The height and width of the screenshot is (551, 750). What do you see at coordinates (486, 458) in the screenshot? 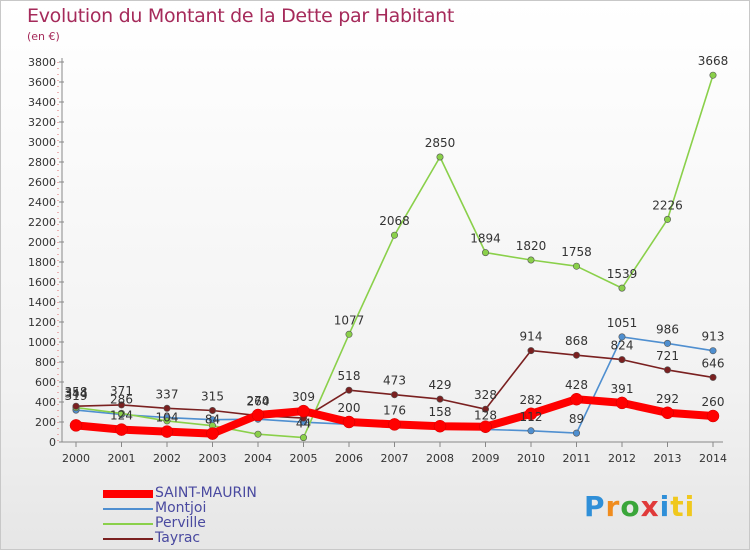
I see `x-tick-label: 2009` at bounding box center [486, 458].